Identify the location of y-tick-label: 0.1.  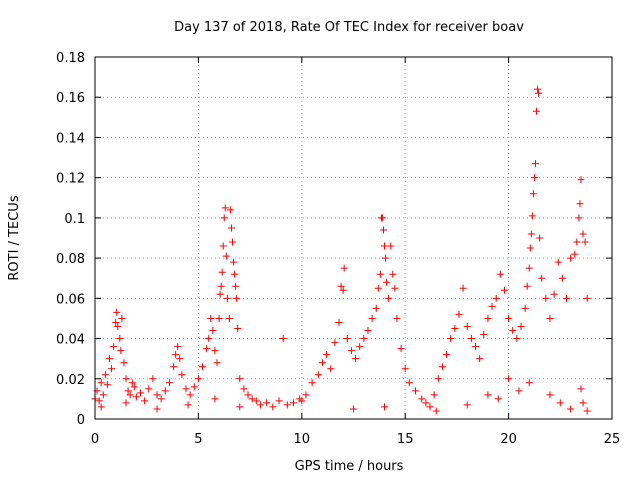
(74, 219).